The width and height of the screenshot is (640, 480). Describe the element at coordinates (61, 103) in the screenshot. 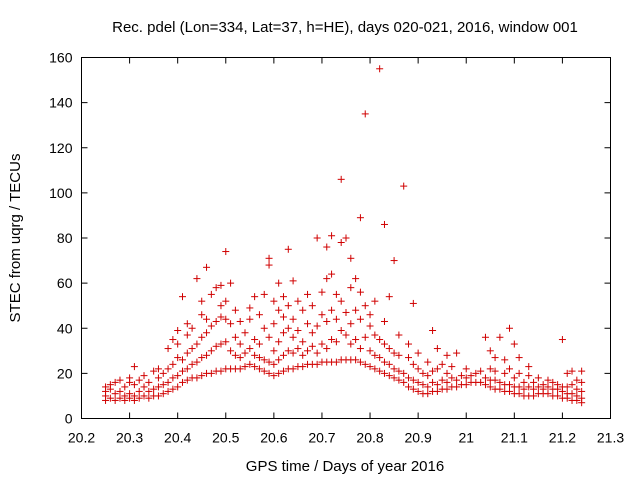

I see `y-tick-label: 140` at that location.